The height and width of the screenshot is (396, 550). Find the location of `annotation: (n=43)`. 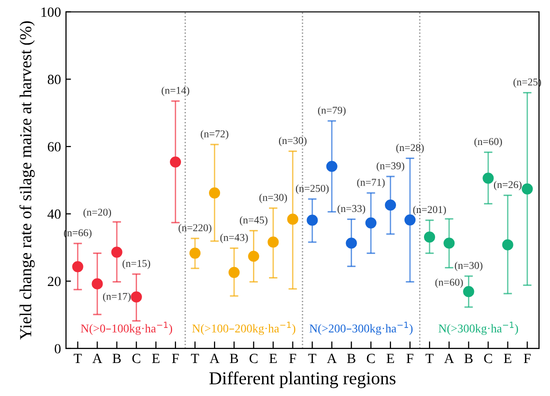

annotation: (n=43) is located at coordinates (234, 239).